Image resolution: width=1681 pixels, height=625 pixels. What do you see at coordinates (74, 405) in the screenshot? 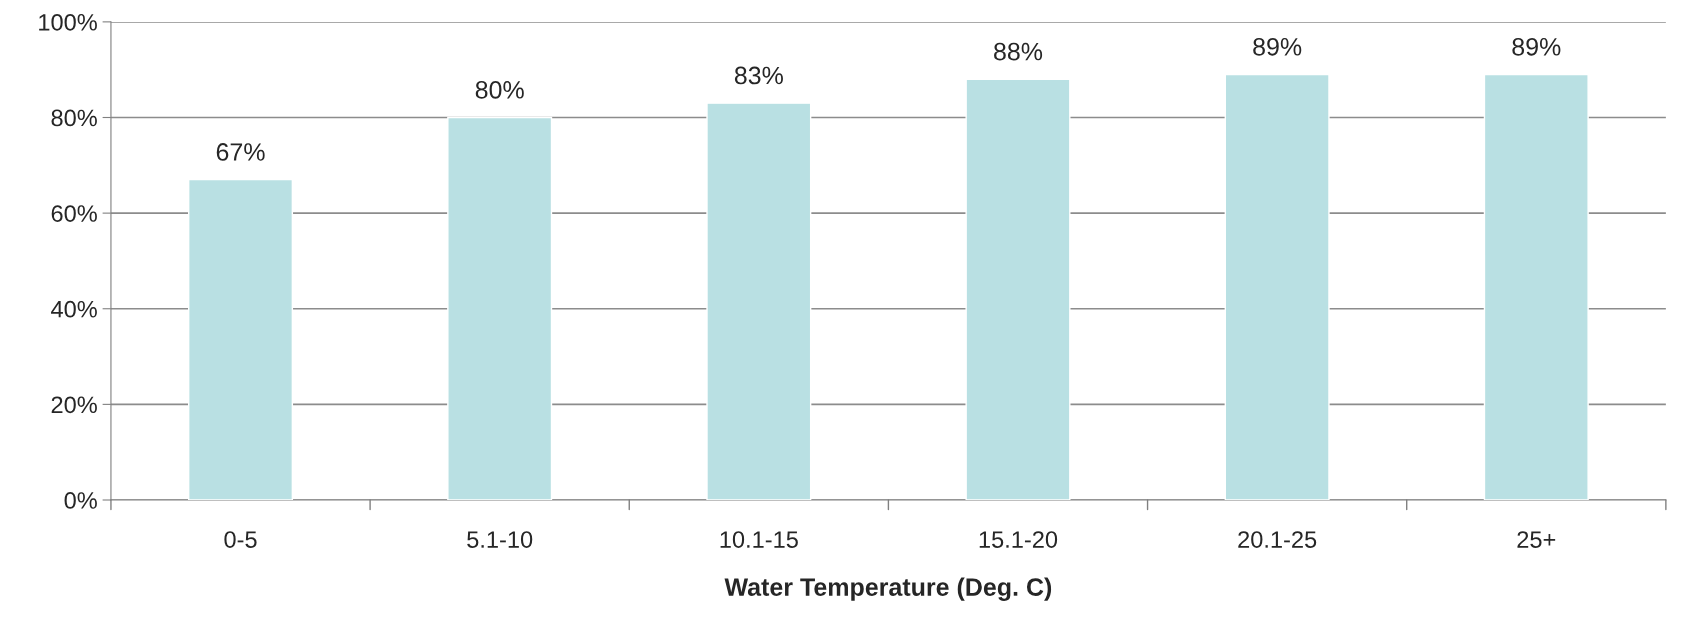
I see `y-tick-label: 20%` at bounding box center [74, 405].